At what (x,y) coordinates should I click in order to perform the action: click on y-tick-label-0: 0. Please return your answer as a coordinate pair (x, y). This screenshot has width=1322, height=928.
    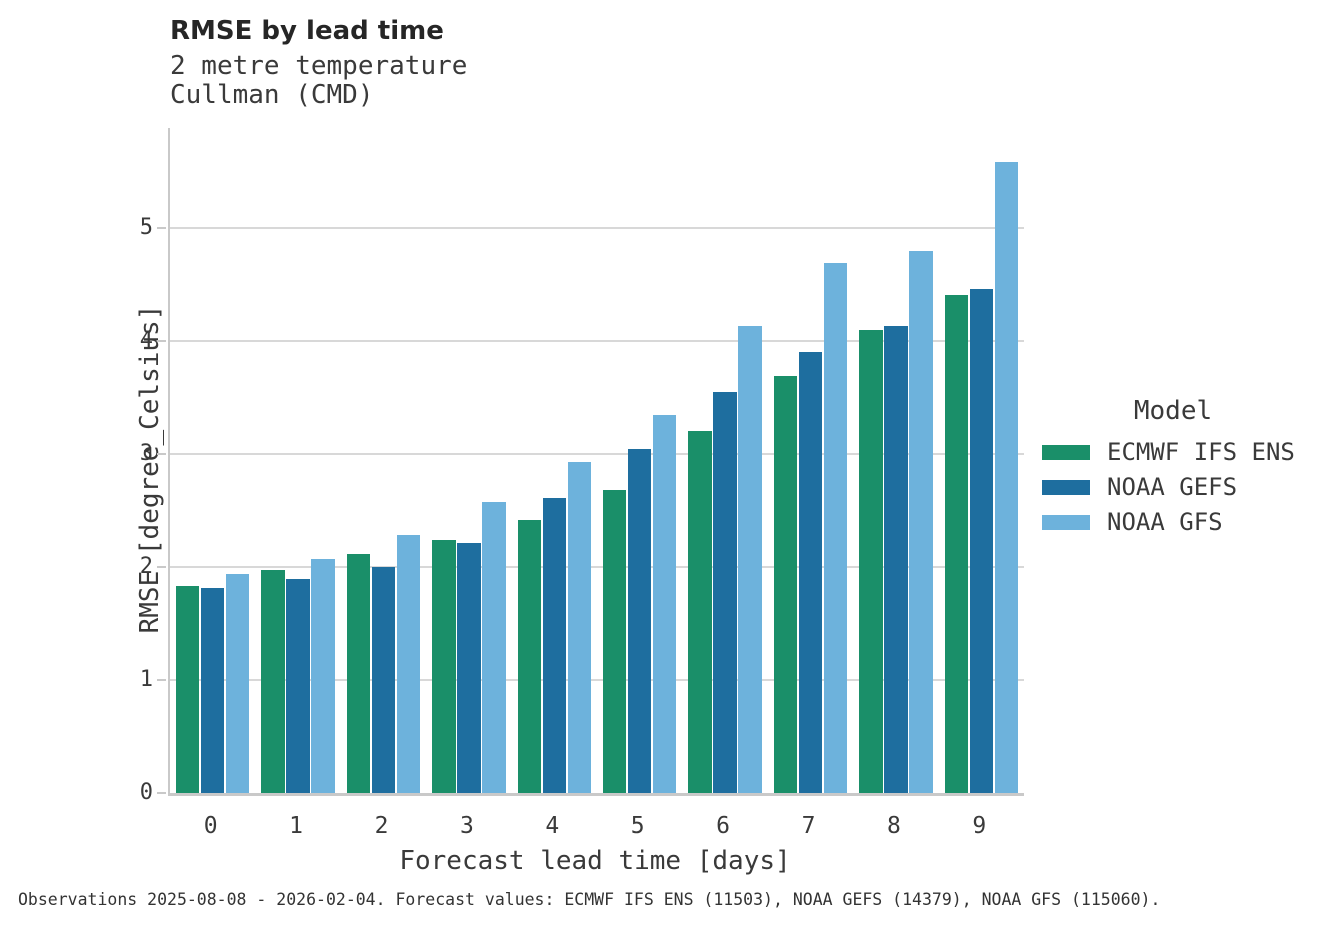
    Looking at the image, I should click on (146, 792).